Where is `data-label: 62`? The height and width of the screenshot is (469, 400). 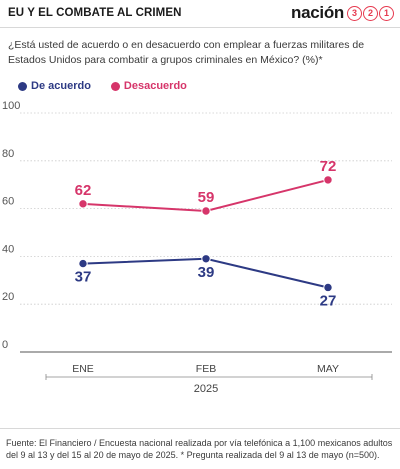
data-label: 62 is located at coordinates (83, 190).